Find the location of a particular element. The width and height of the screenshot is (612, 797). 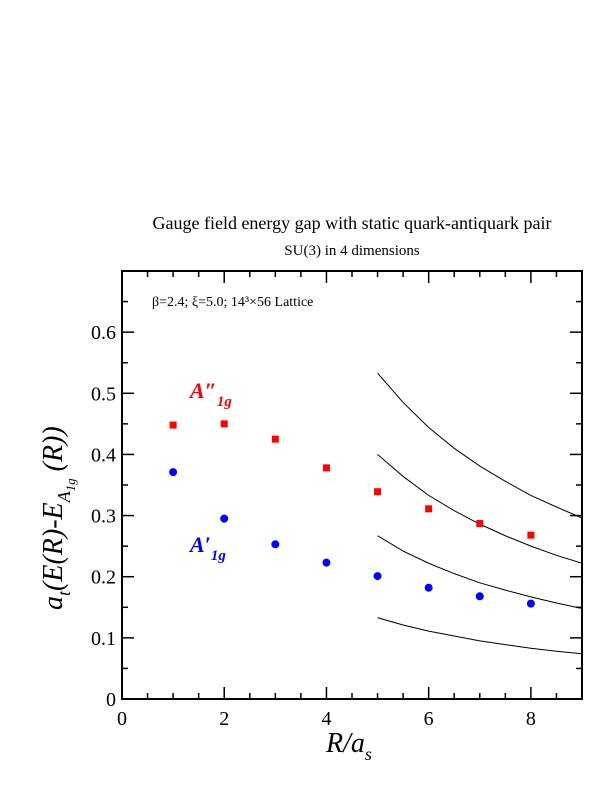

y-tick-label: 0.5 is located at coordinates (103, 394).